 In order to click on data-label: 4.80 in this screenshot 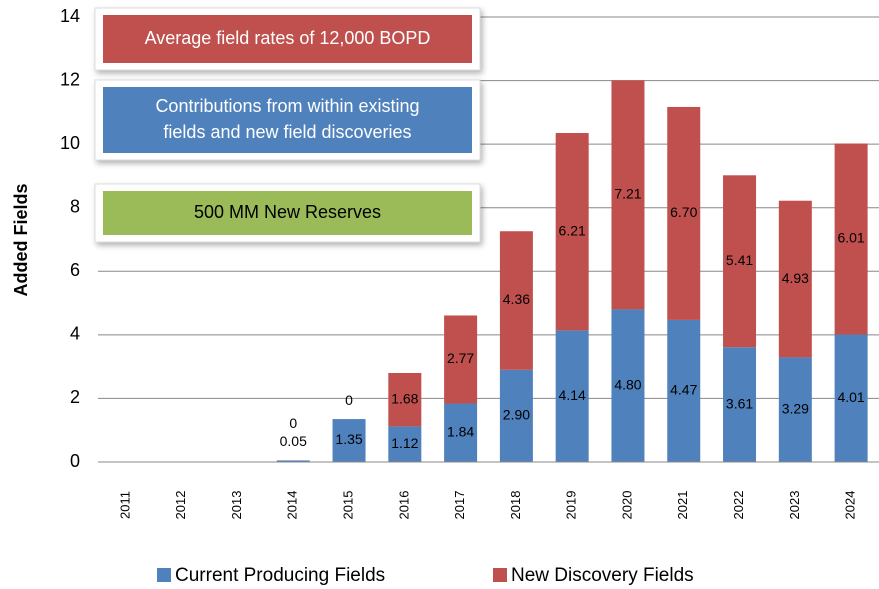, I will do `click(627, 384)`.